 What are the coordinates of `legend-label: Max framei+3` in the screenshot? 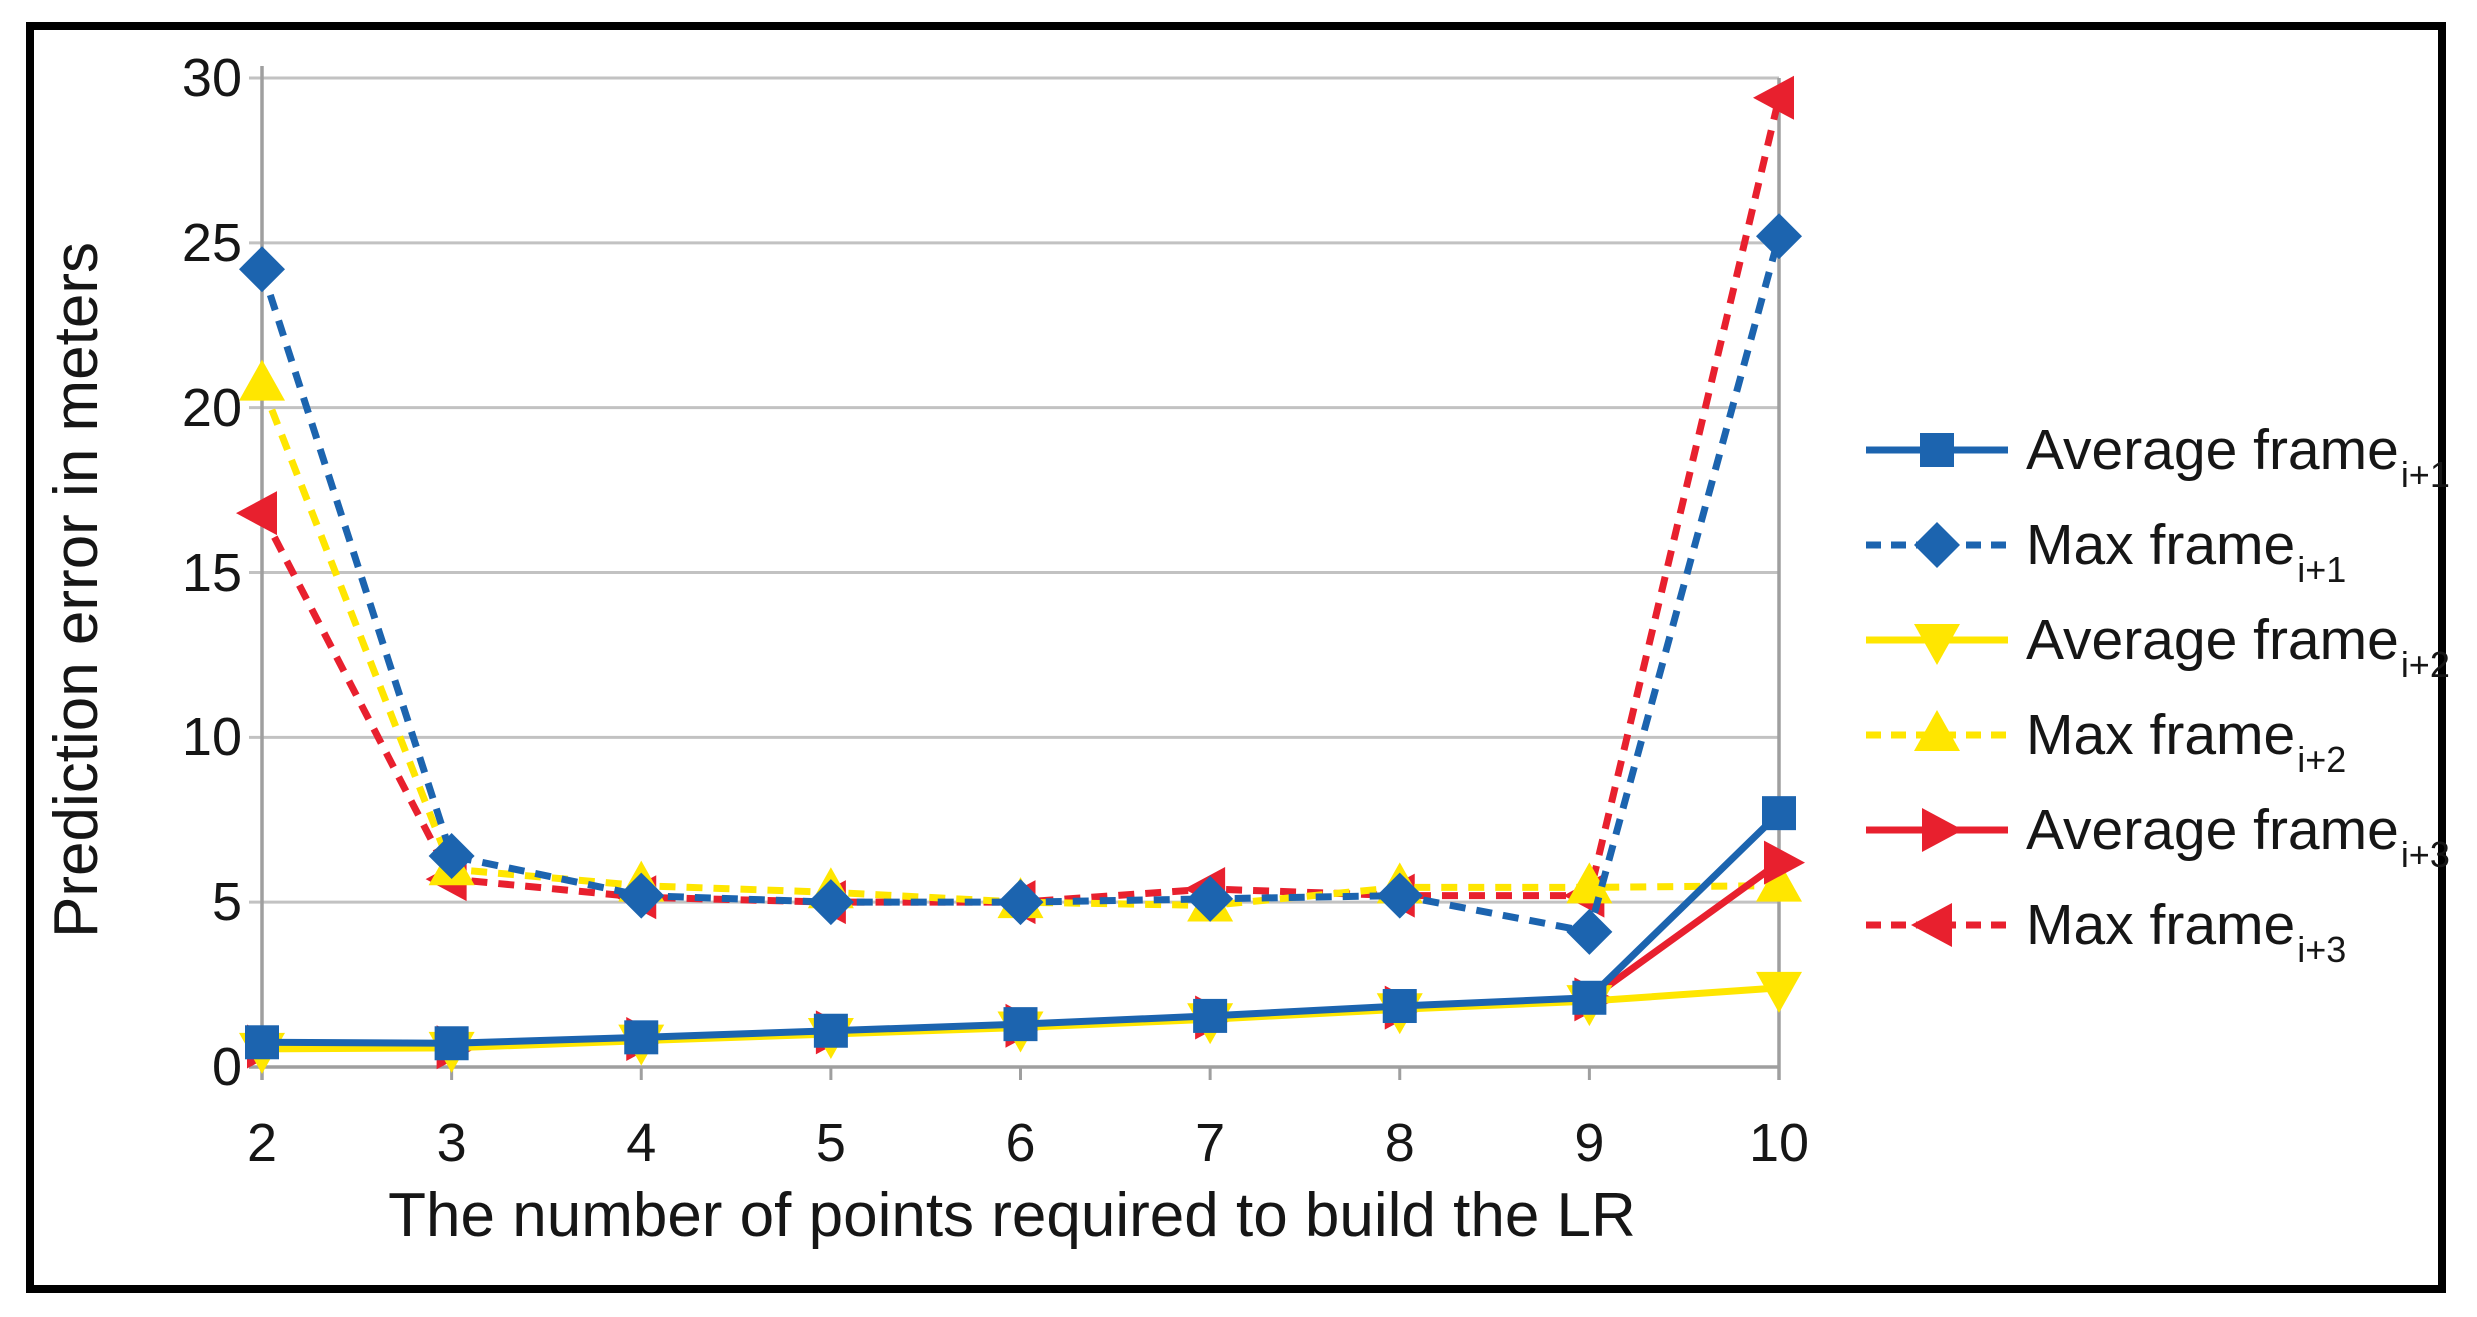 It's located at (2186, 931).